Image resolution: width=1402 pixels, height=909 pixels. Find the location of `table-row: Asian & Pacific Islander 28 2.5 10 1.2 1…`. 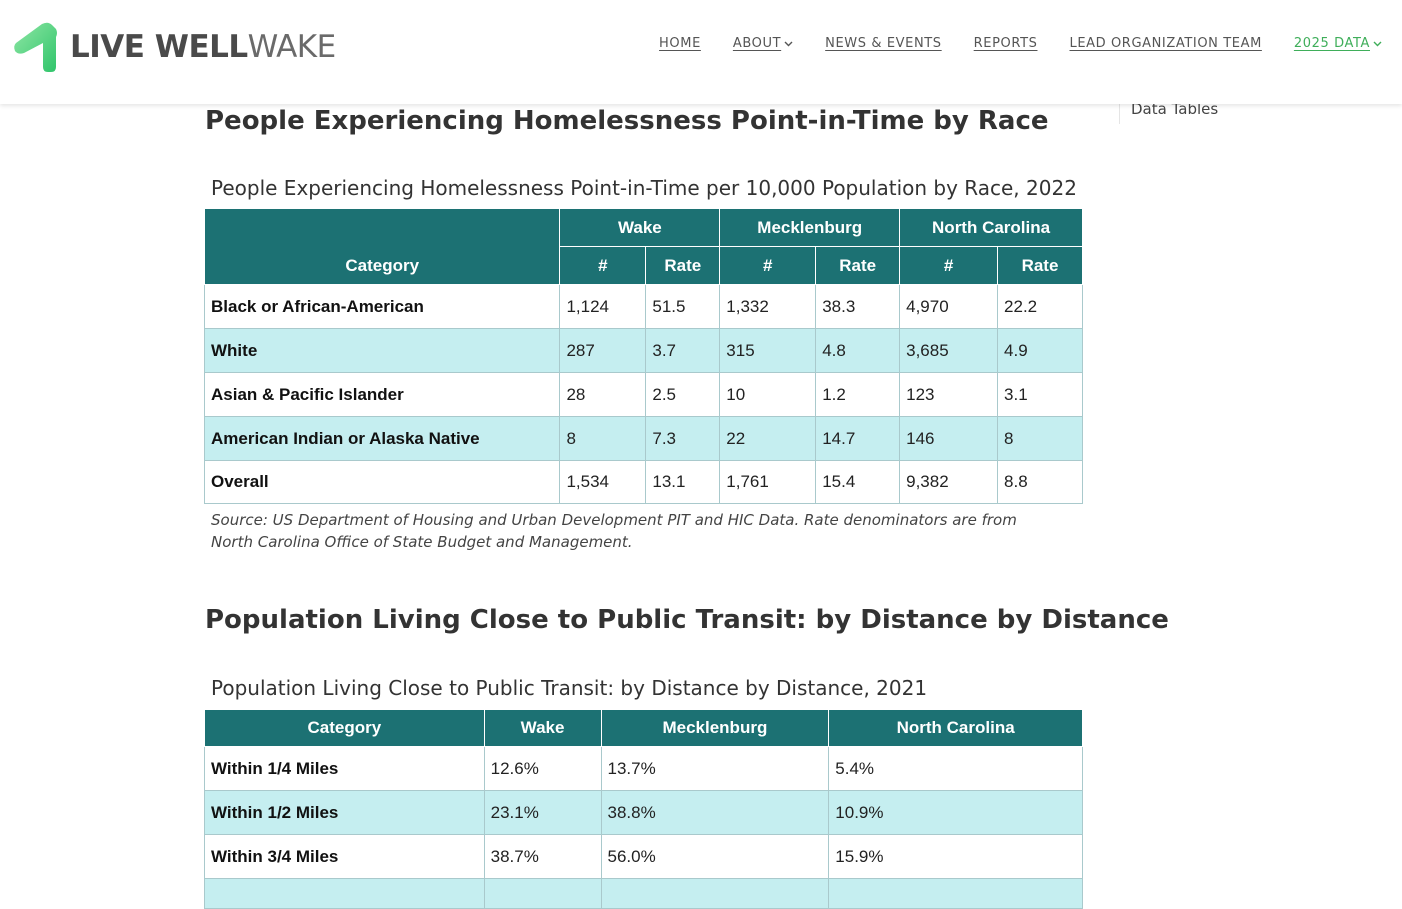

table-row: Asian & Pacific Islander 28 2.5 10 1.2 1… is located at coordinates (643, 394).